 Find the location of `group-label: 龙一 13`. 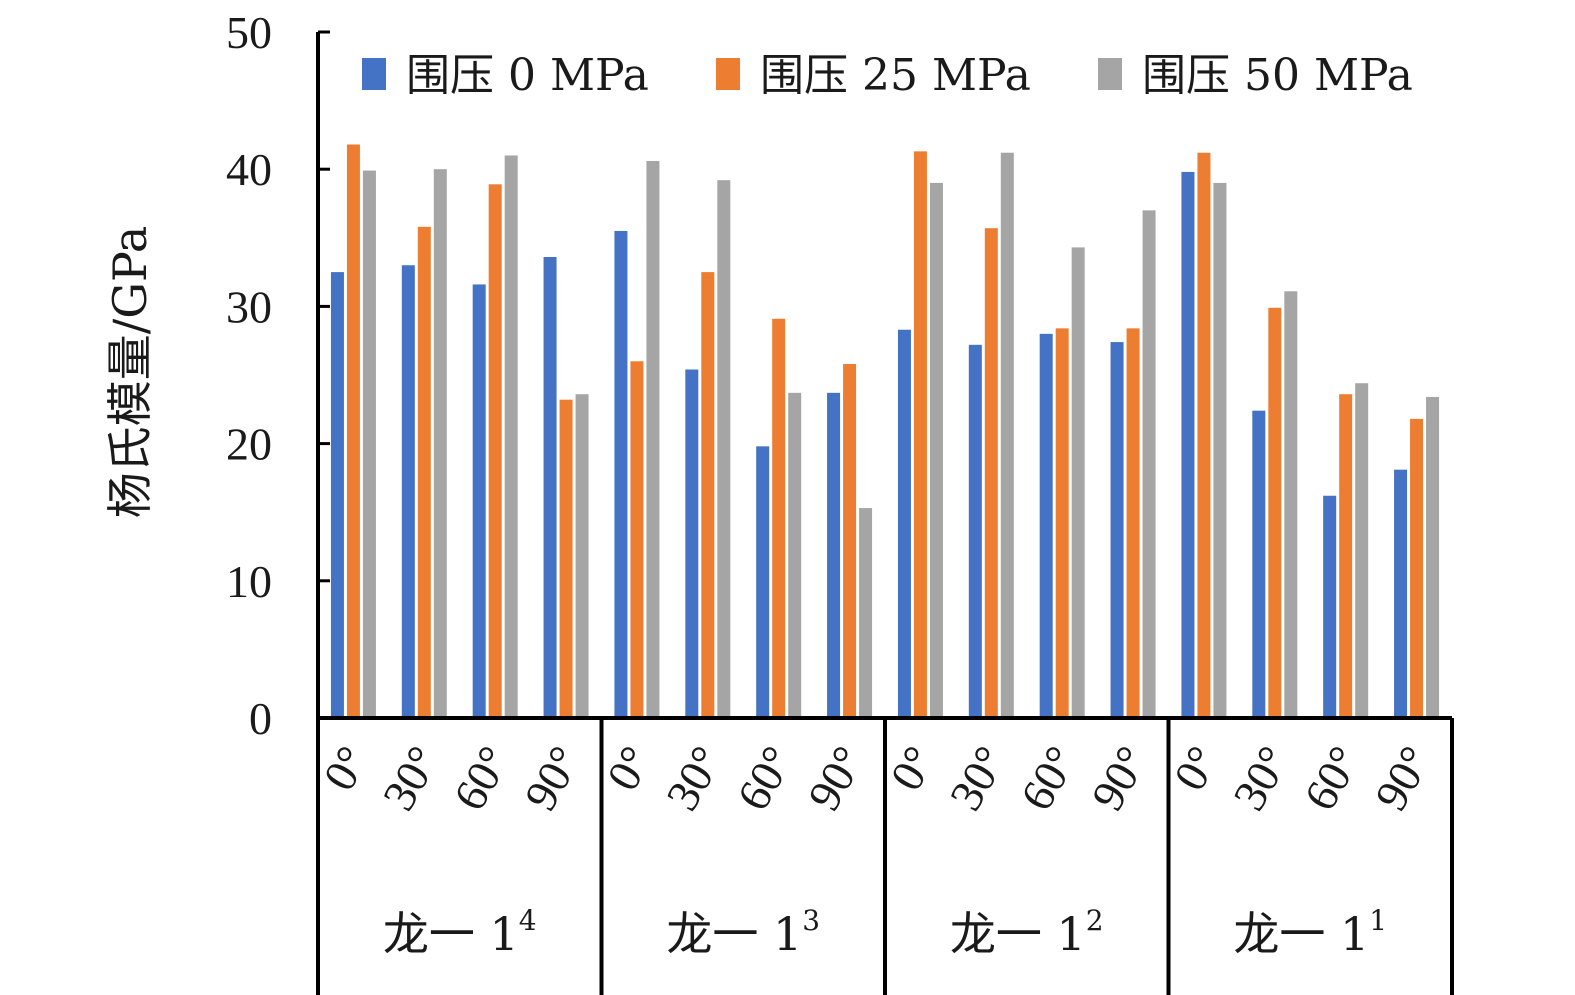

group-label: 龙一 13 is located at coordinates (743, 932).